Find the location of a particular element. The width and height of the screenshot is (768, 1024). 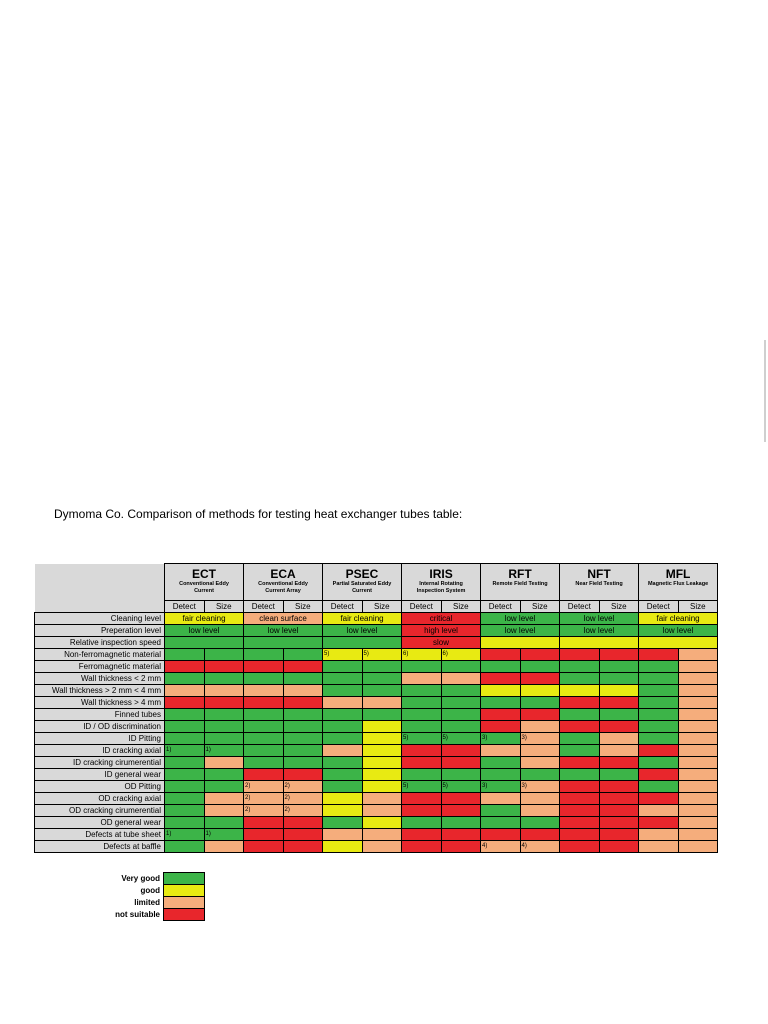

rating-cell: 6) is located at coordinates (421, 654).